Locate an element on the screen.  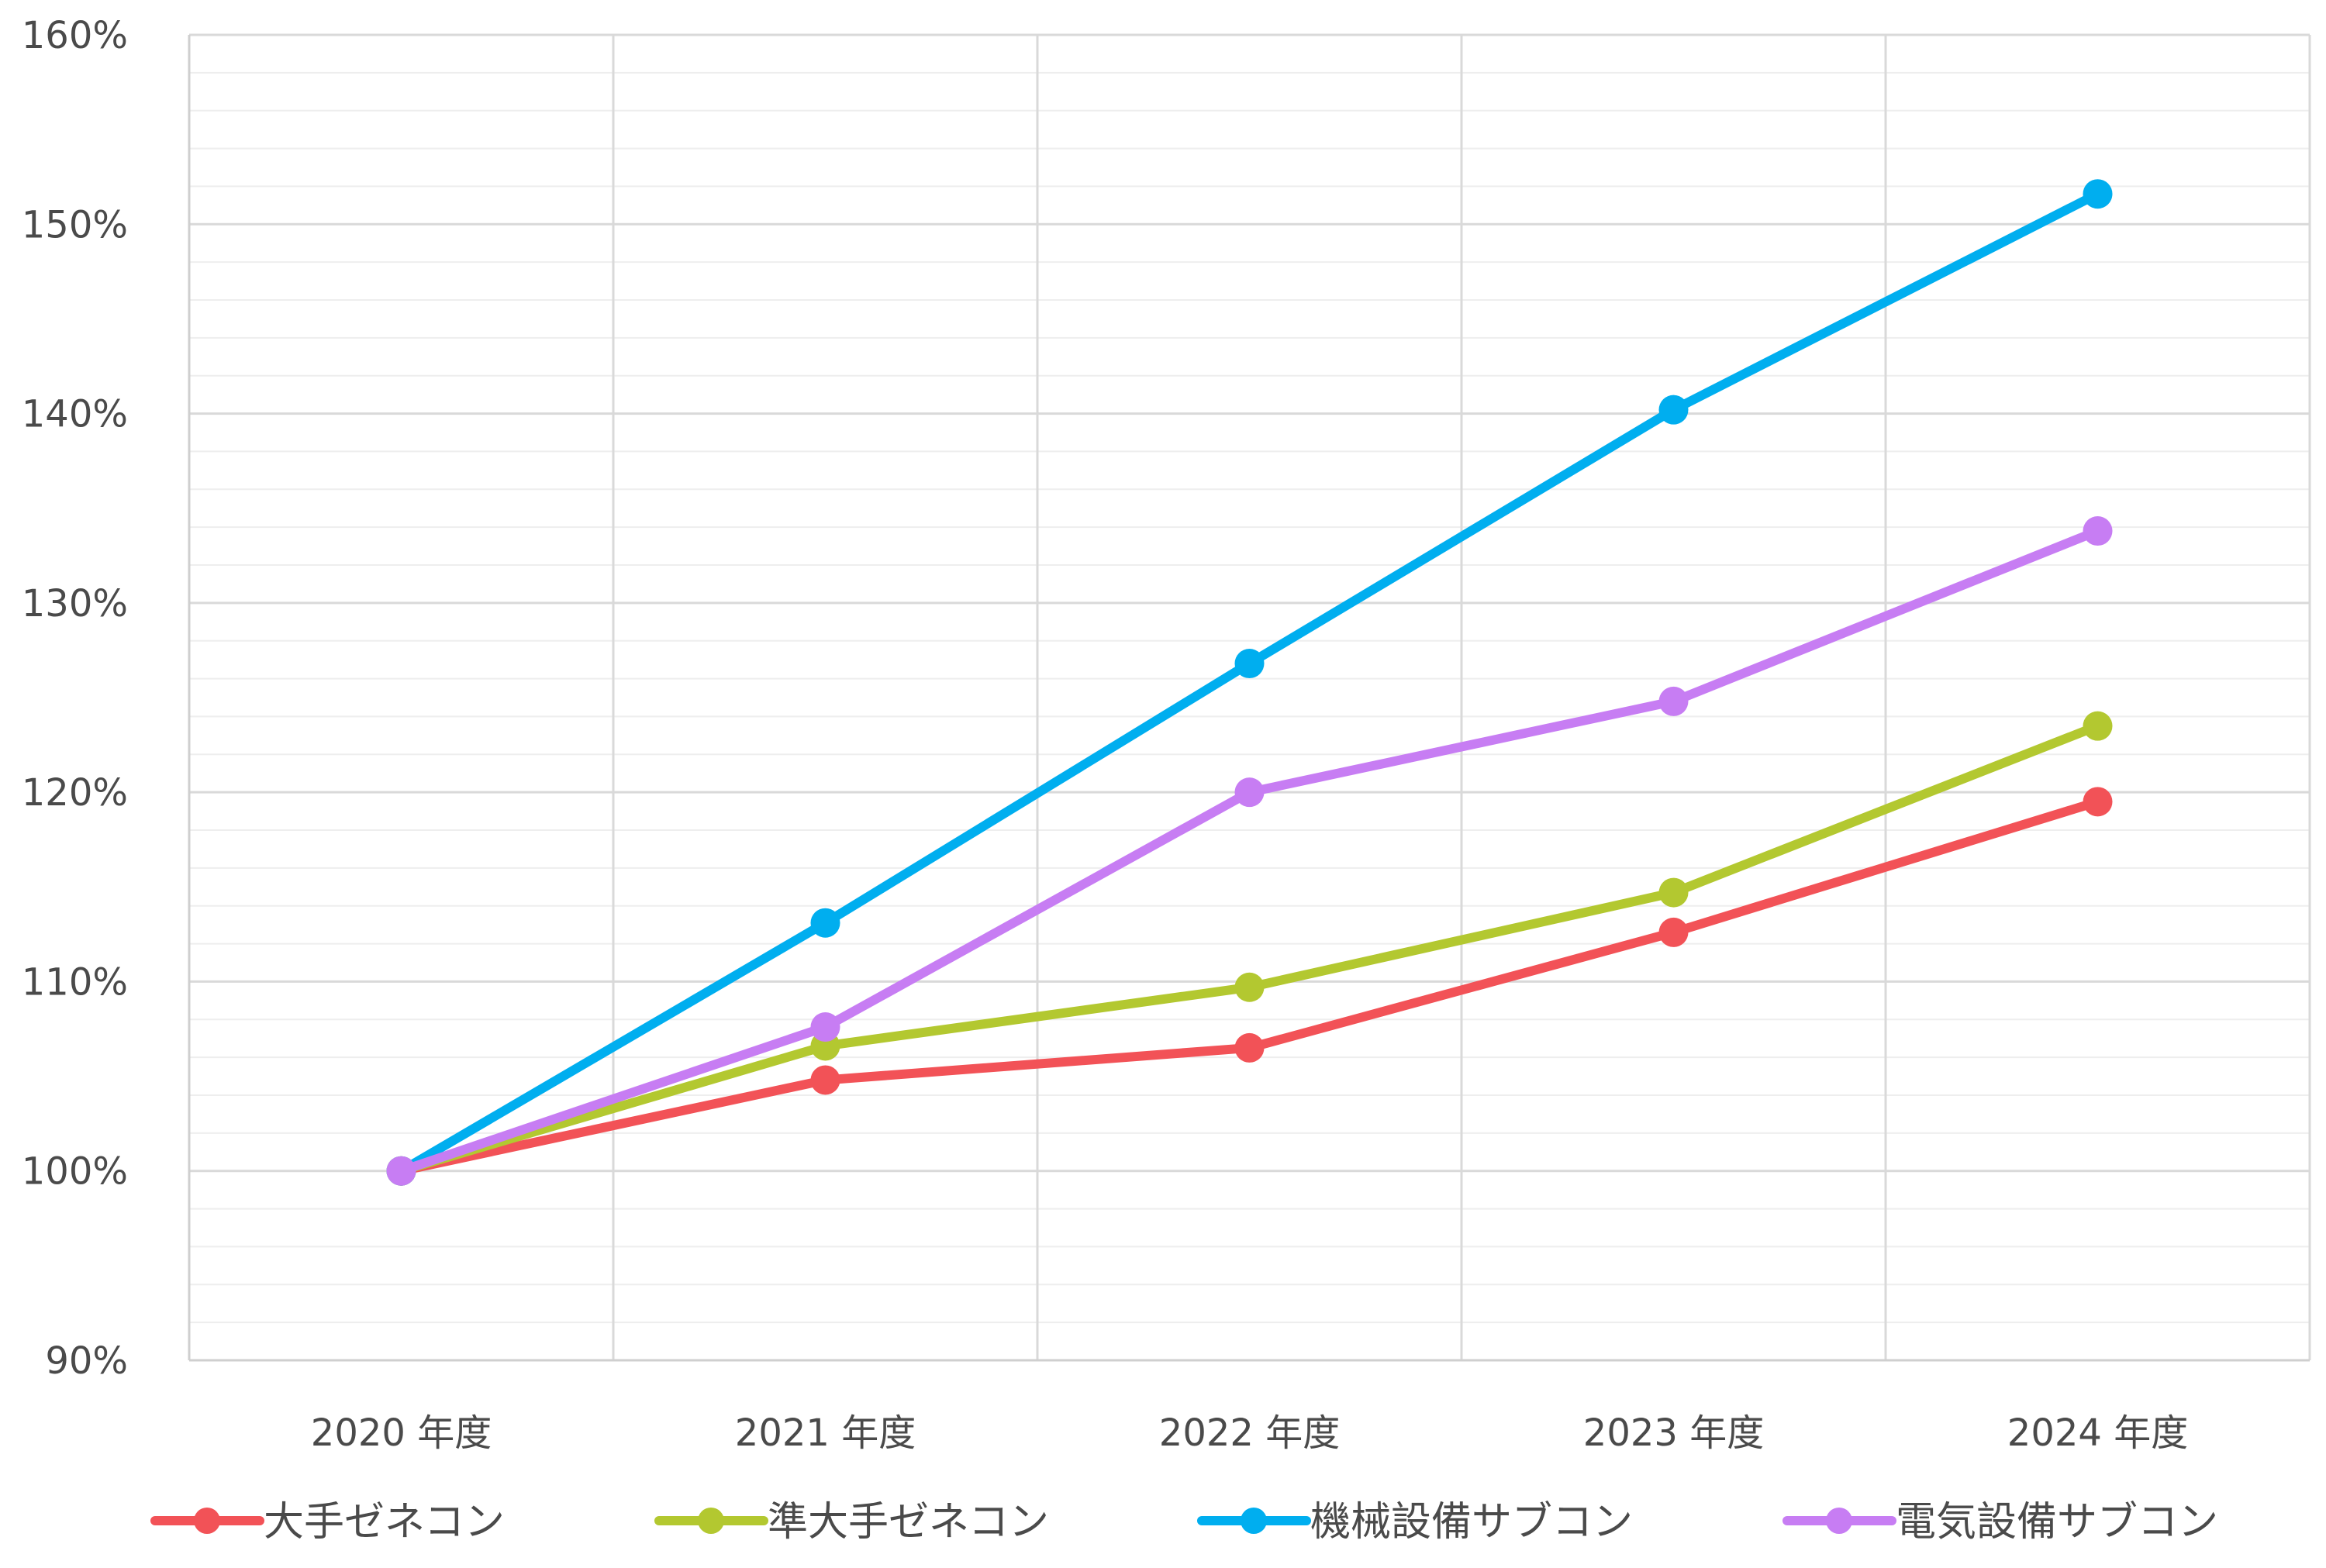
legend-item: 電気設備サブコン is located at coordinates (2000, 1522).